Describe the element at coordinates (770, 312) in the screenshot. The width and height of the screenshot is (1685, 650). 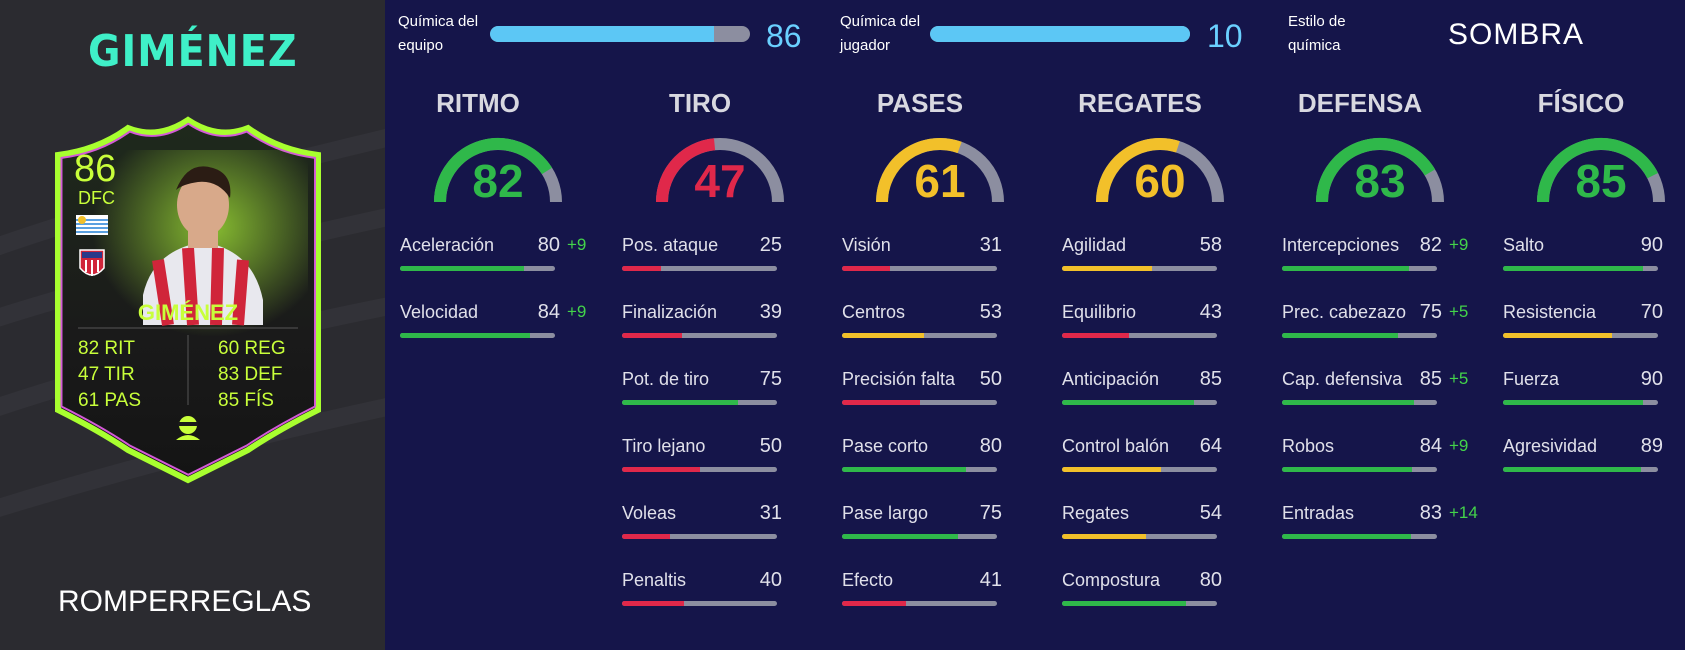
I see `attribute-value: 39` at that location.